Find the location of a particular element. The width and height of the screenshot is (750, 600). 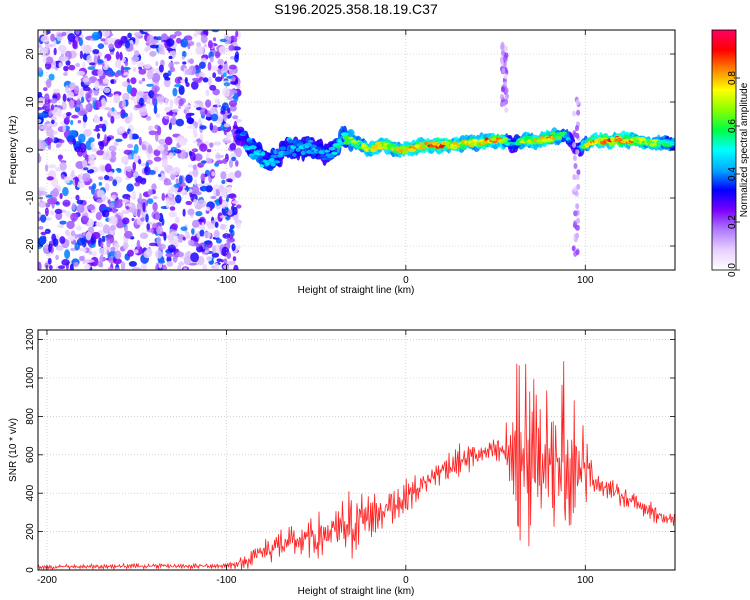

x-tick-label: 0 is located at coordinates (406, 580).